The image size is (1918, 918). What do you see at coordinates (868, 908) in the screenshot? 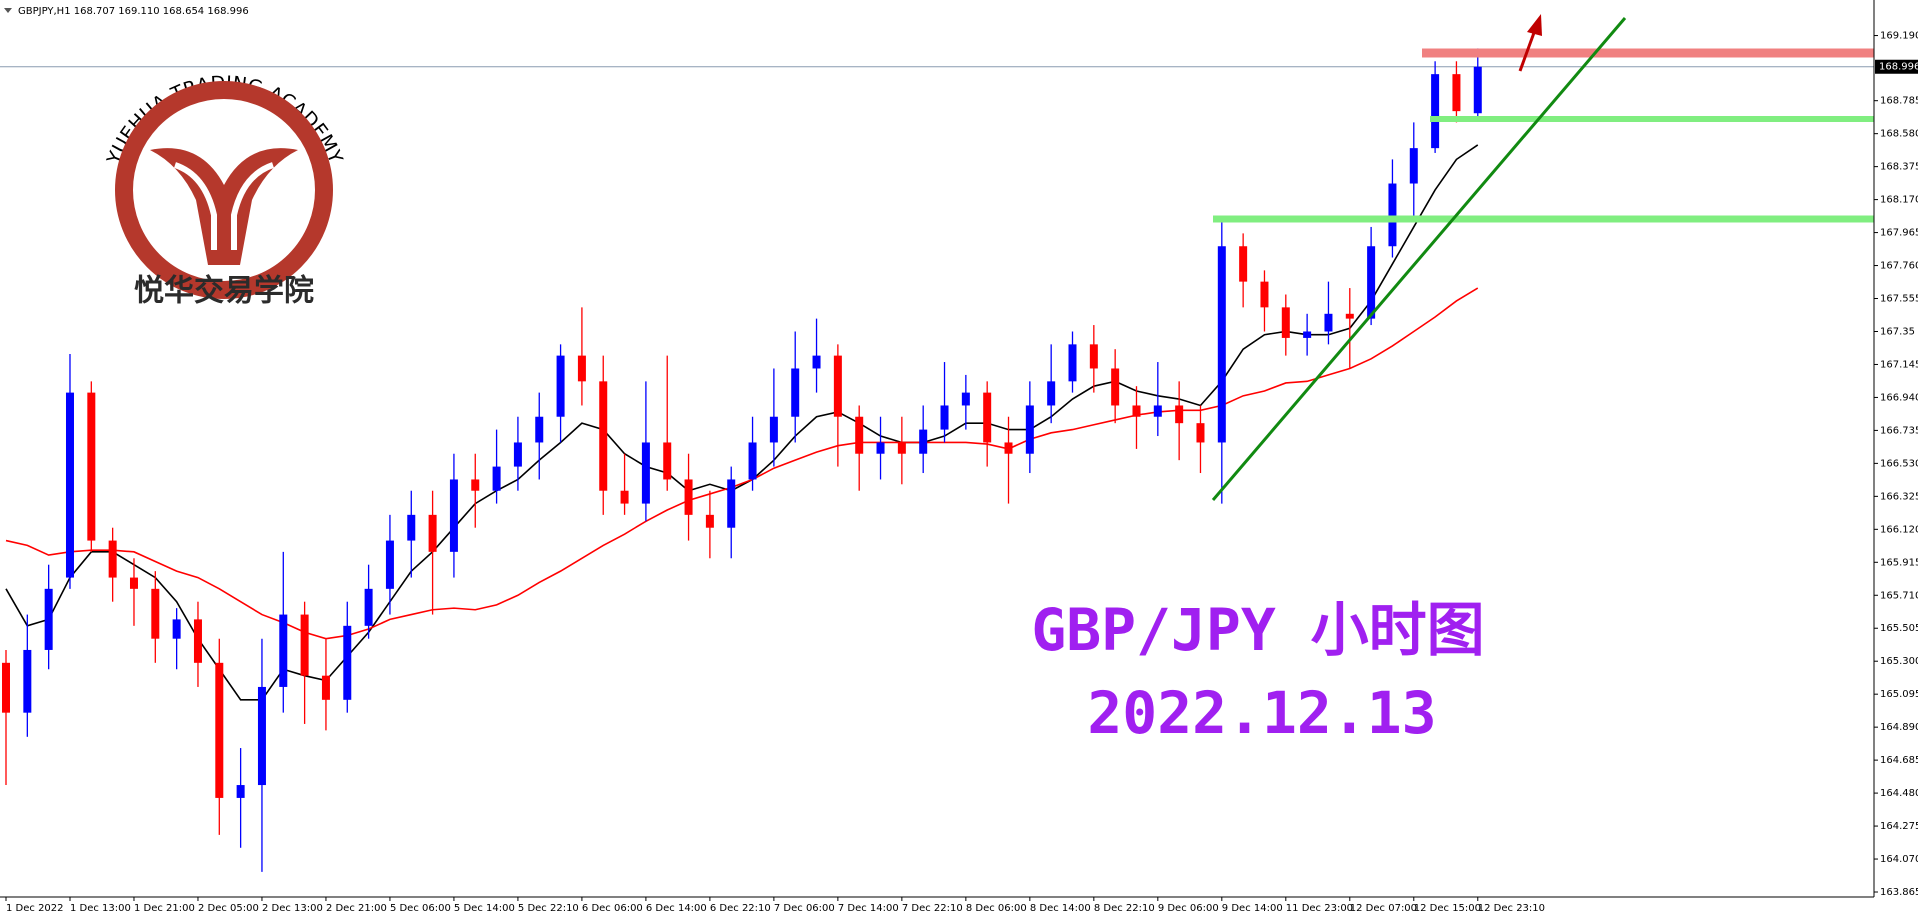
I see `x-tick-label: 7 Dec 14:00` at bounding box center [868, 908].